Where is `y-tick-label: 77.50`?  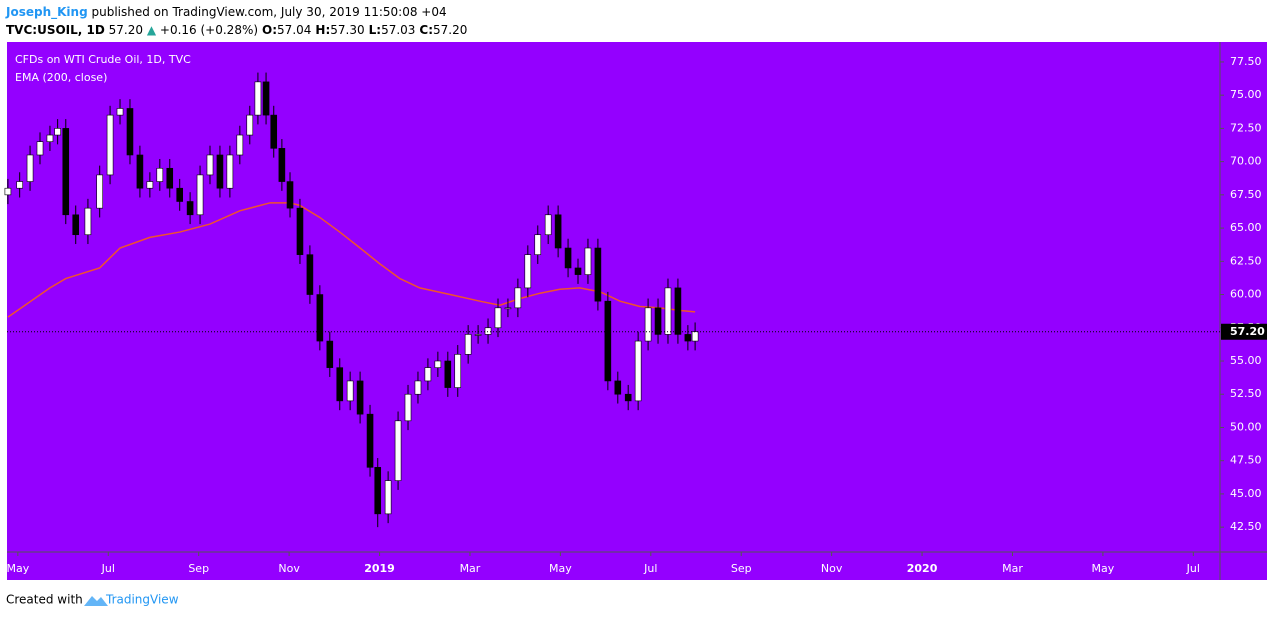 y-tick-label: 77.50 is located at coordinates (1246, 61).